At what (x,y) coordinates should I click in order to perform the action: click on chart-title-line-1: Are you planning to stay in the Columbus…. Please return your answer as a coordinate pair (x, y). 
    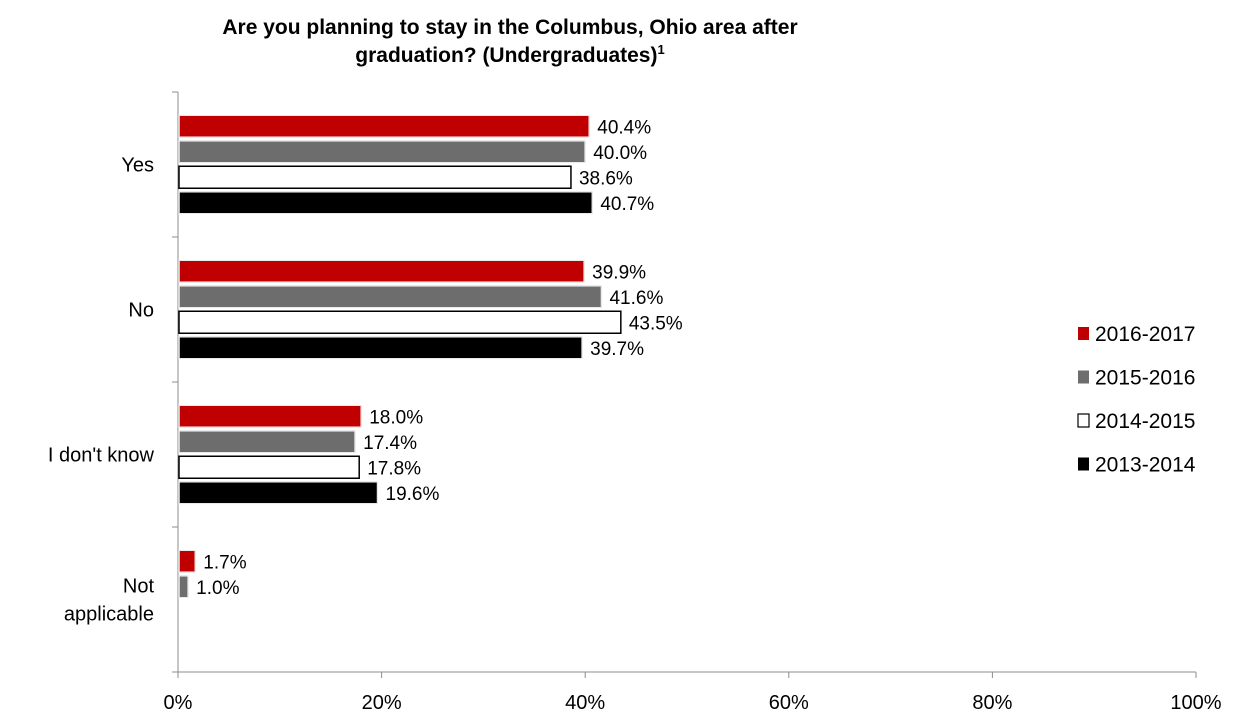
    Looking at the image, I should click on (510, 27).